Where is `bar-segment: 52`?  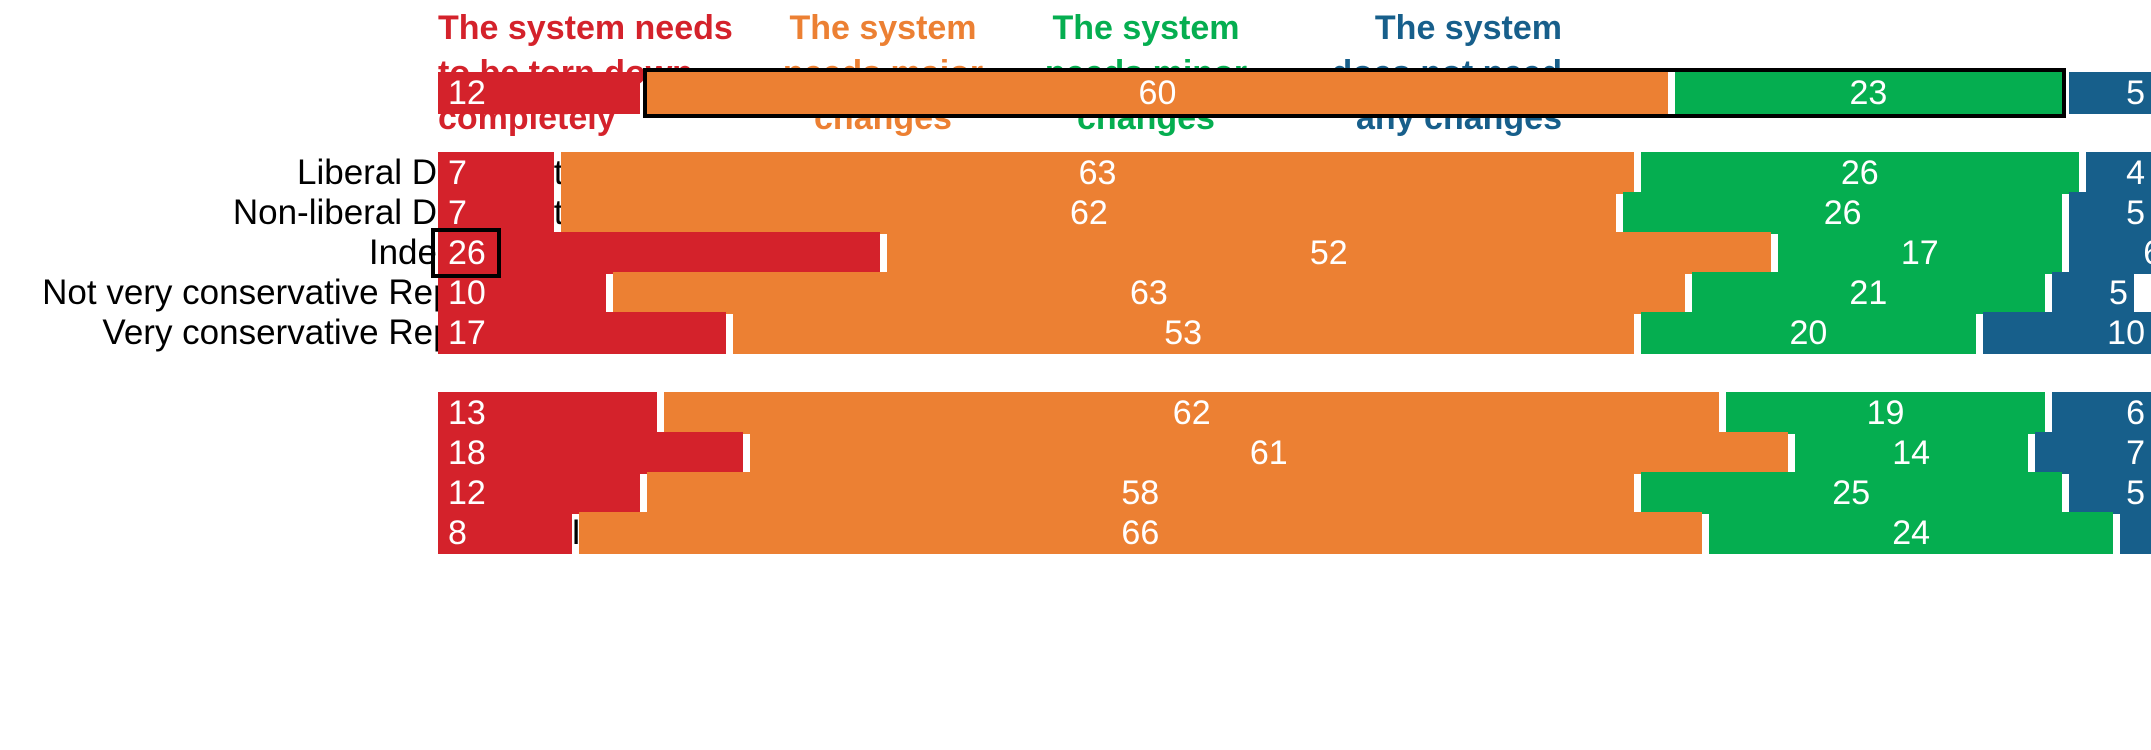
bar-segment: 52 is located at coordinates (1328, 253).